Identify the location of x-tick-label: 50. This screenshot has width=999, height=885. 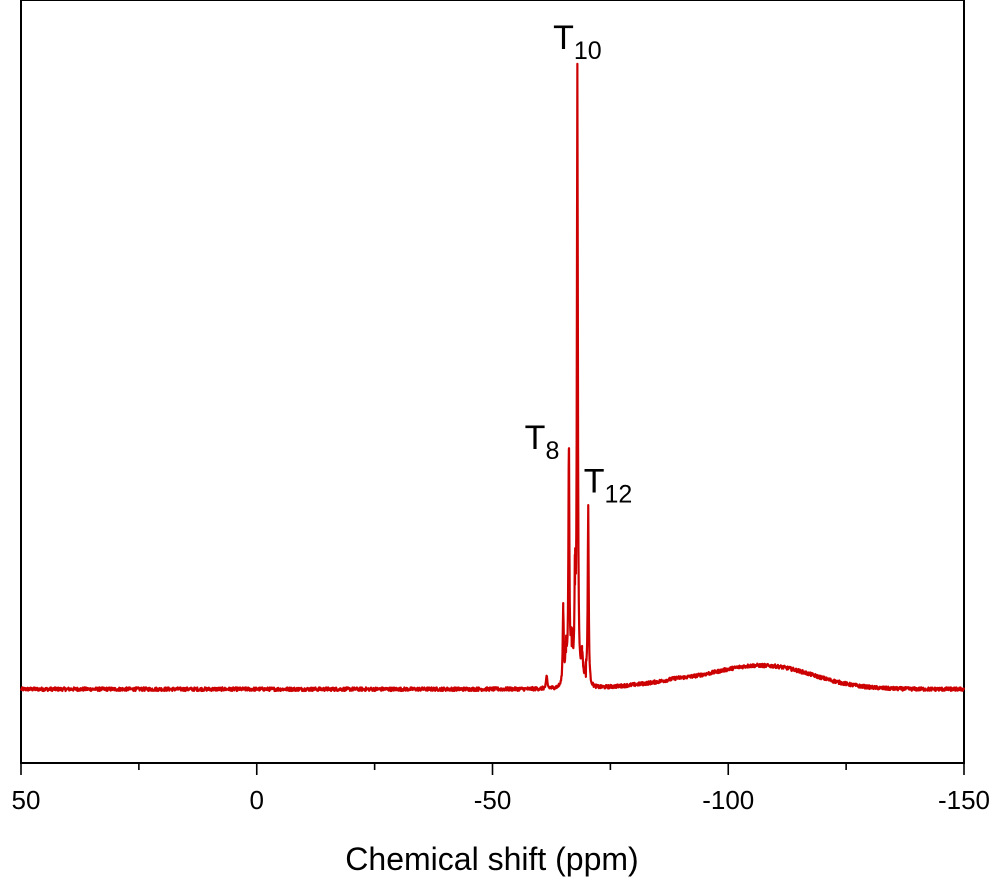
(26, 800).